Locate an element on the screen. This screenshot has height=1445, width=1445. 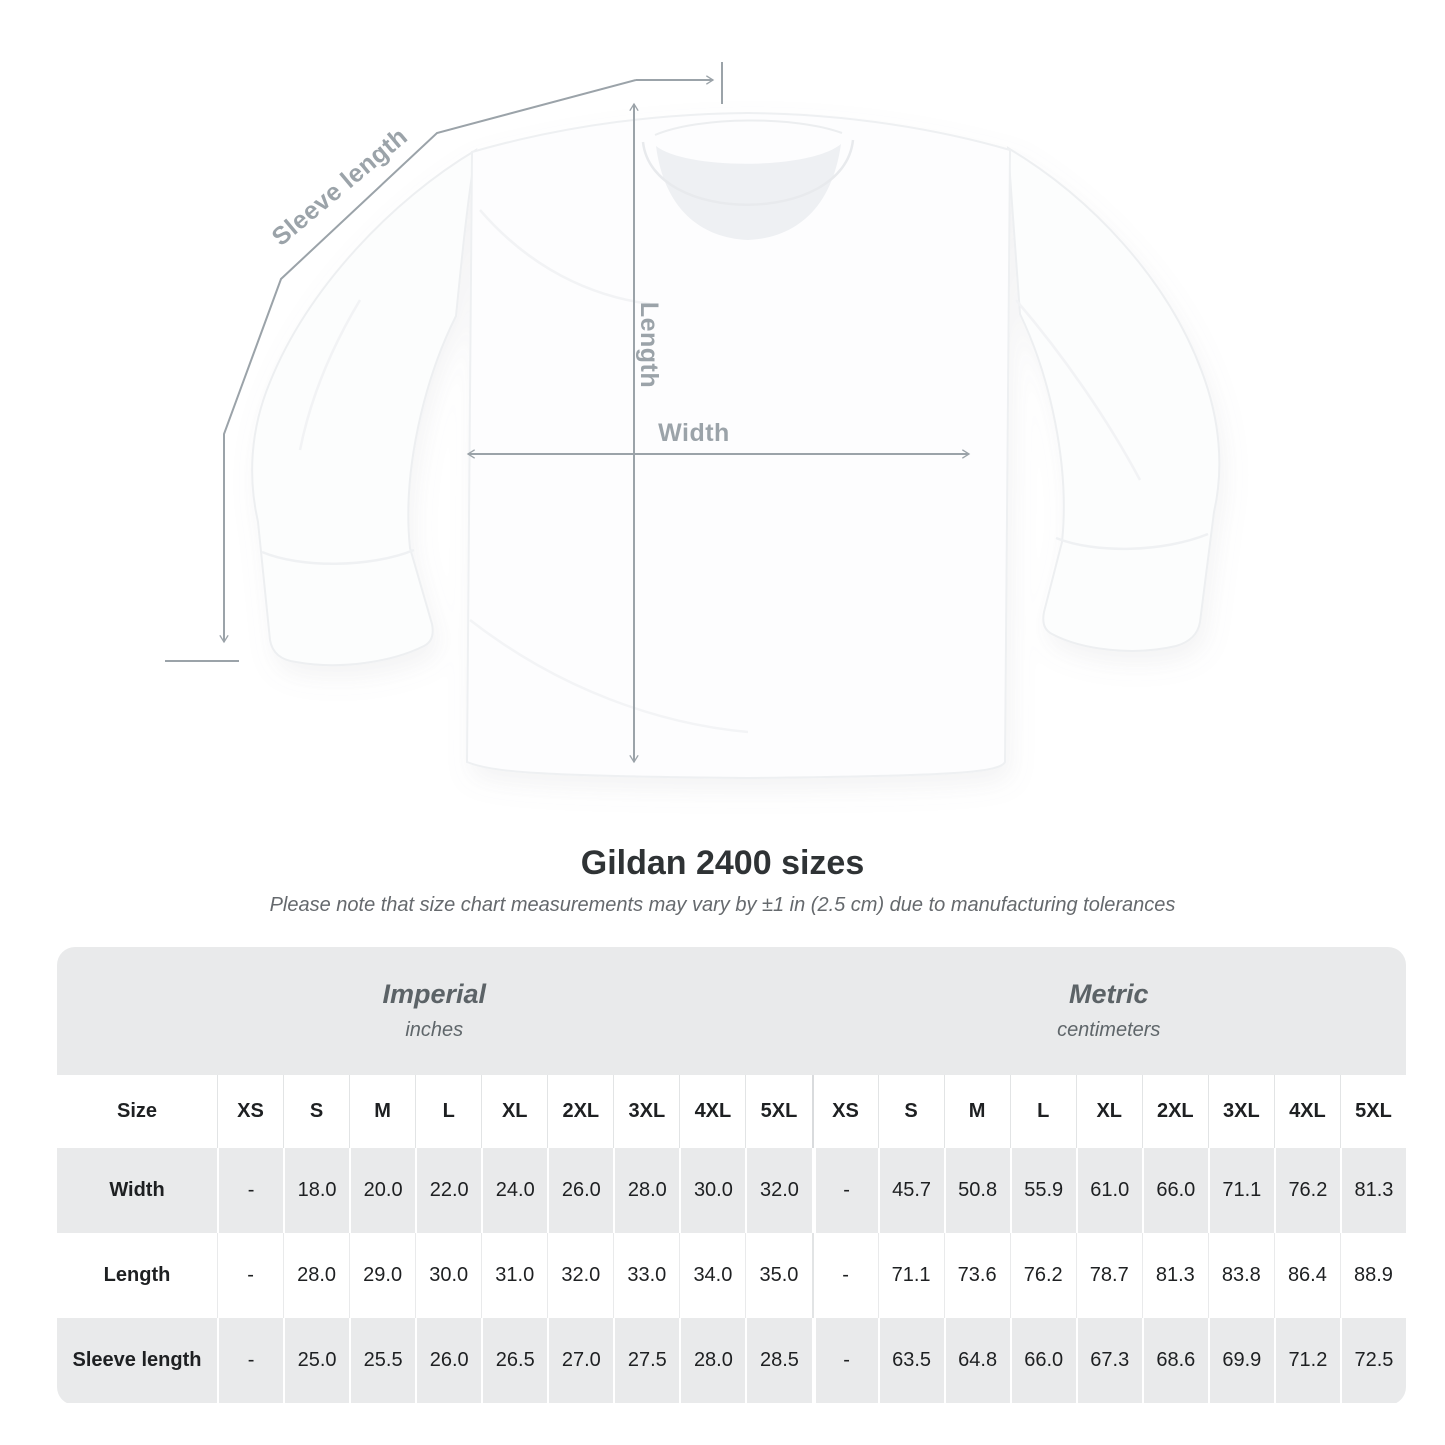
value-cell: 71.2 is located at coordinates (1306, 1360).